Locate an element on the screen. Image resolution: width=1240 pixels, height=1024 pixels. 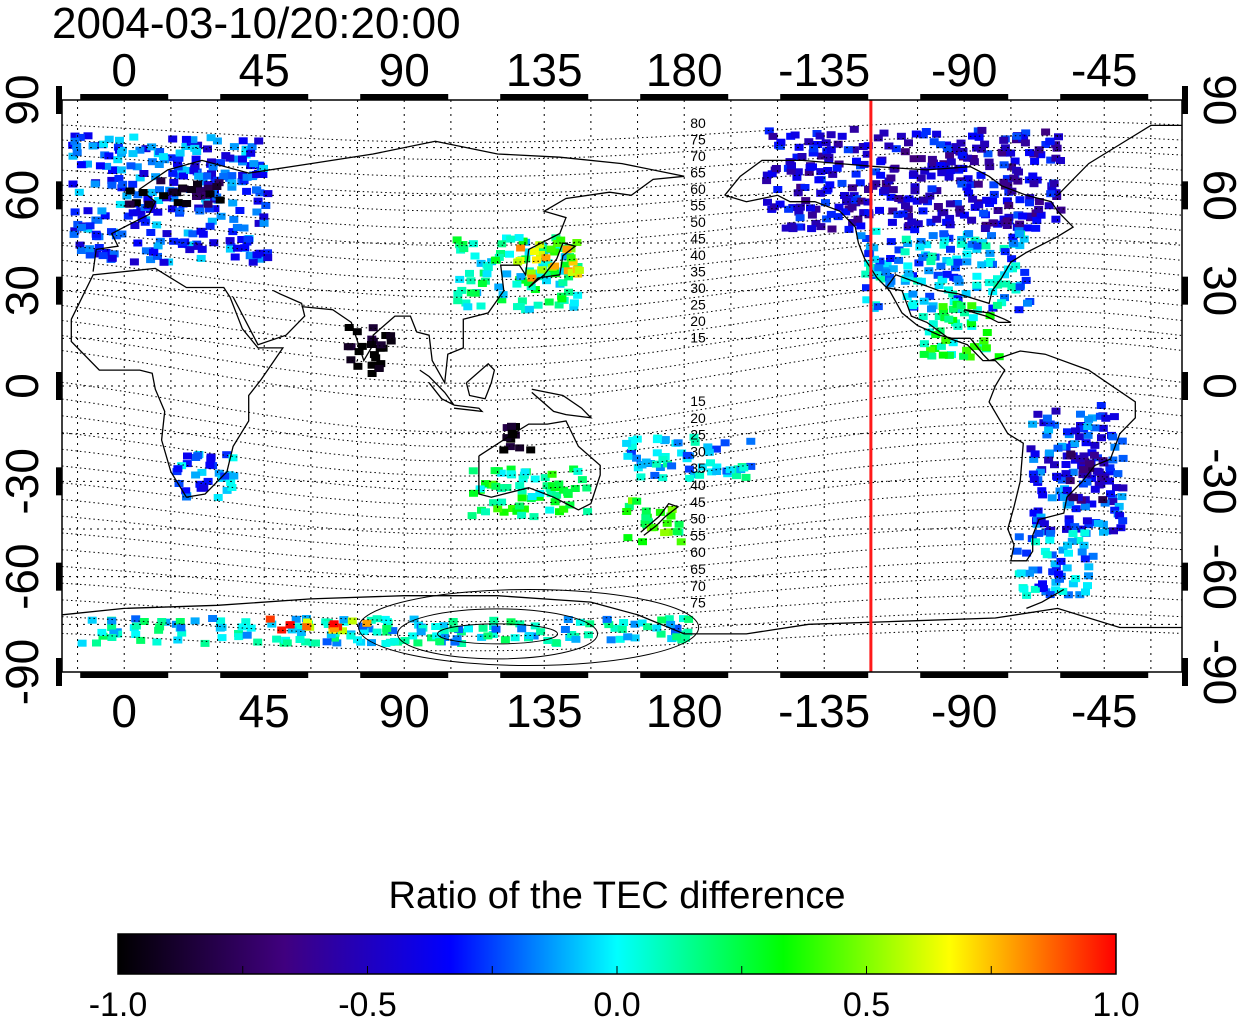
coastline is located at coordinates (1119, 160).